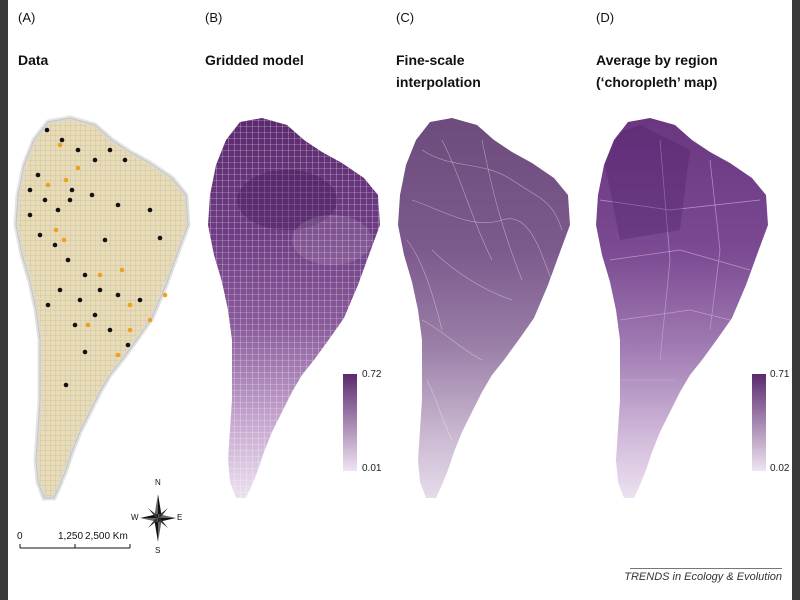 Image resolution: width=800 pixels, height=600 pixels. I want to click on panel-a-label: (A), so click(27, 17).